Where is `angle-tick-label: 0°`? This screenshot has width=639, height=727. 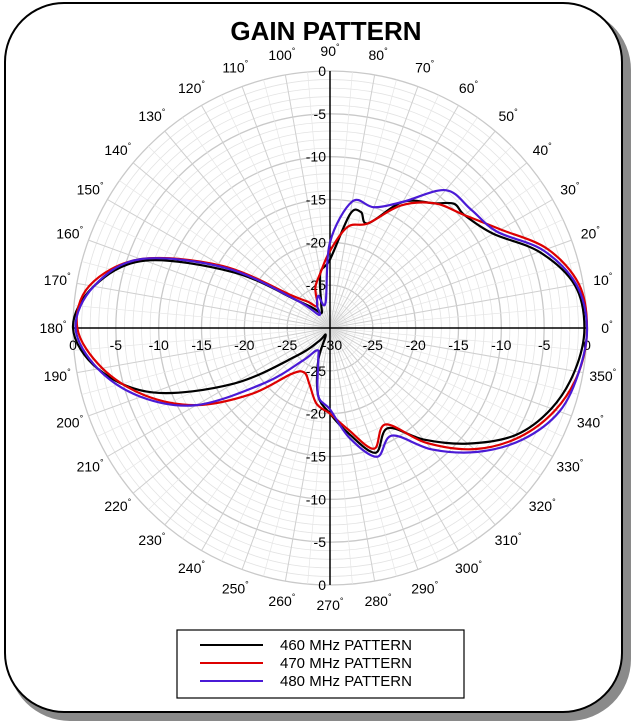
angle-tick-label: 0° is located at coordinates (607, 327).